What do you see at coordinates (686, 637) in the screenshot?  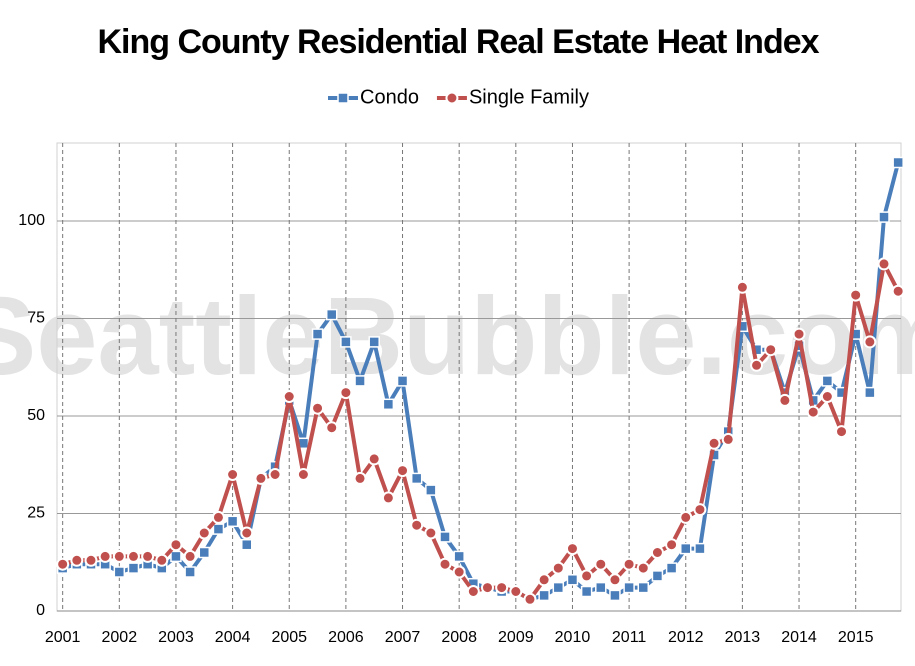 I see `x-tick-label: 2012` at bounding box center [686, 637].